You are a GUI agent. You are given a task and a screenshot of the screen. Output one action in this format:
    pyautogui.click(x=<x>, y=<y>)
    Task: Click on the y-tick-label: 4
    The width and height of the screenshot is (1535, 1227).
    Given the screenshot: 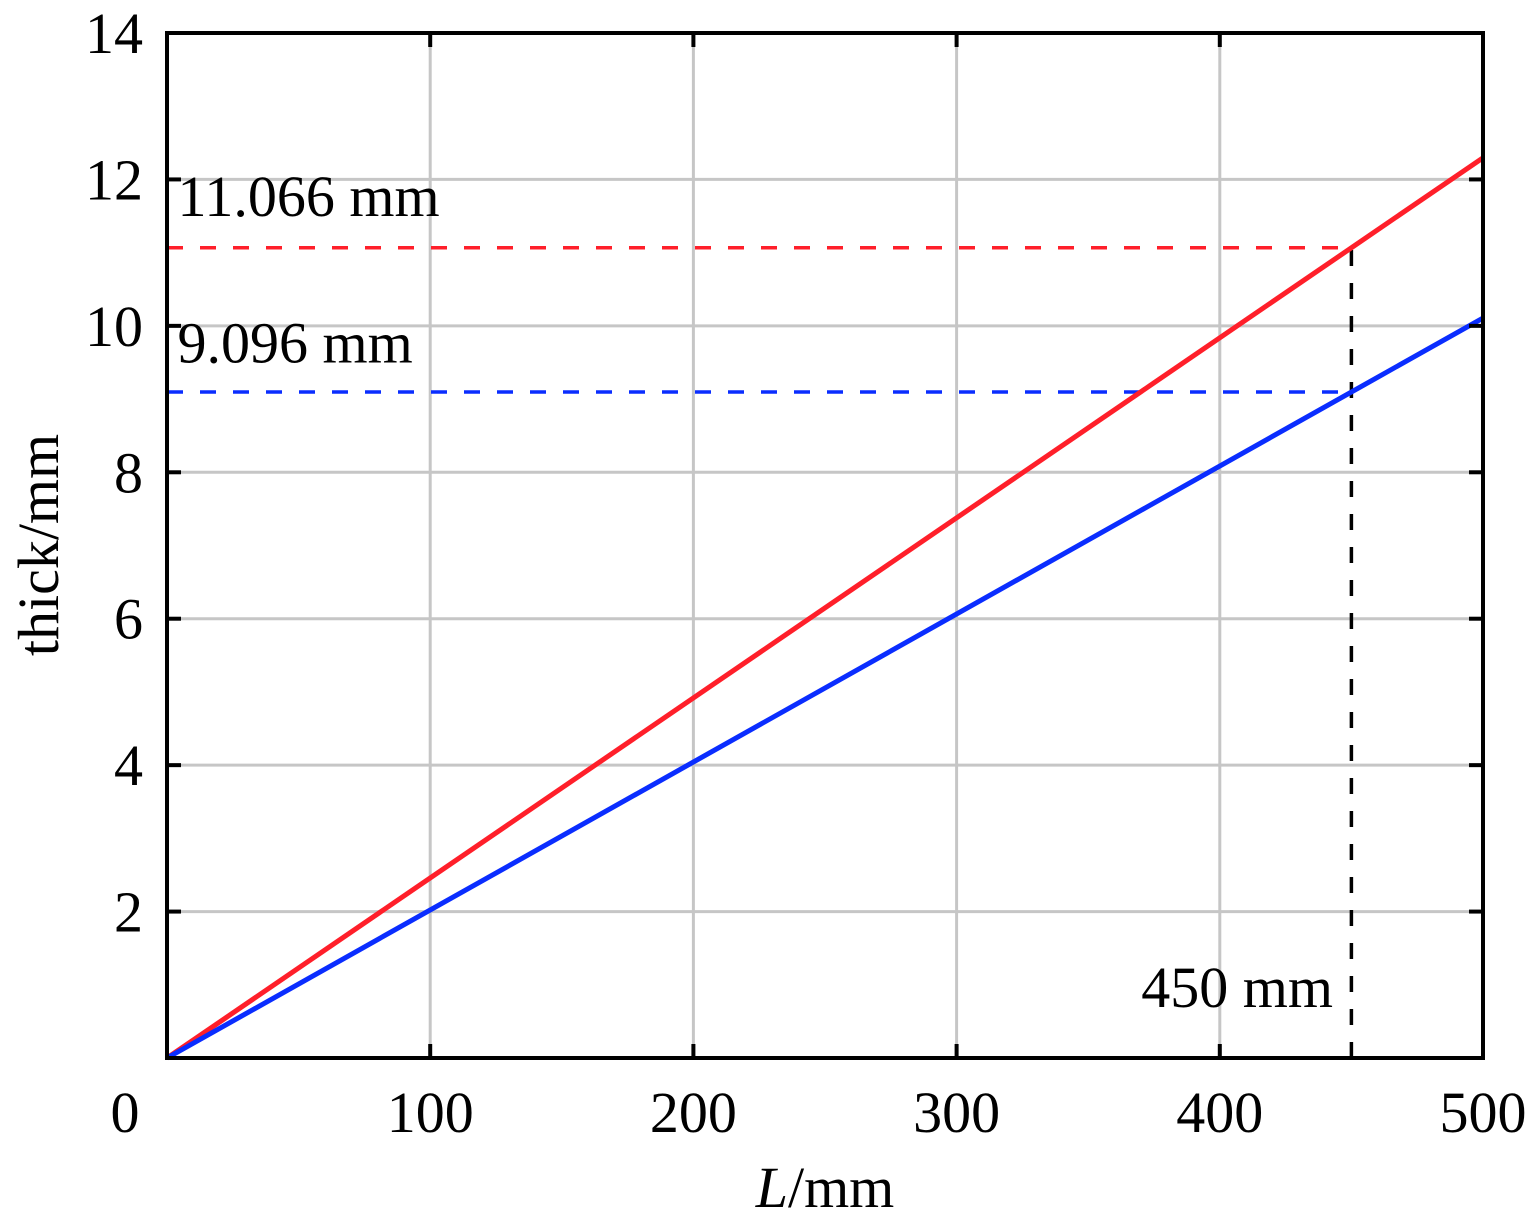 What is the action you would take?
    pyautogui.click(x=128, y=765)
    